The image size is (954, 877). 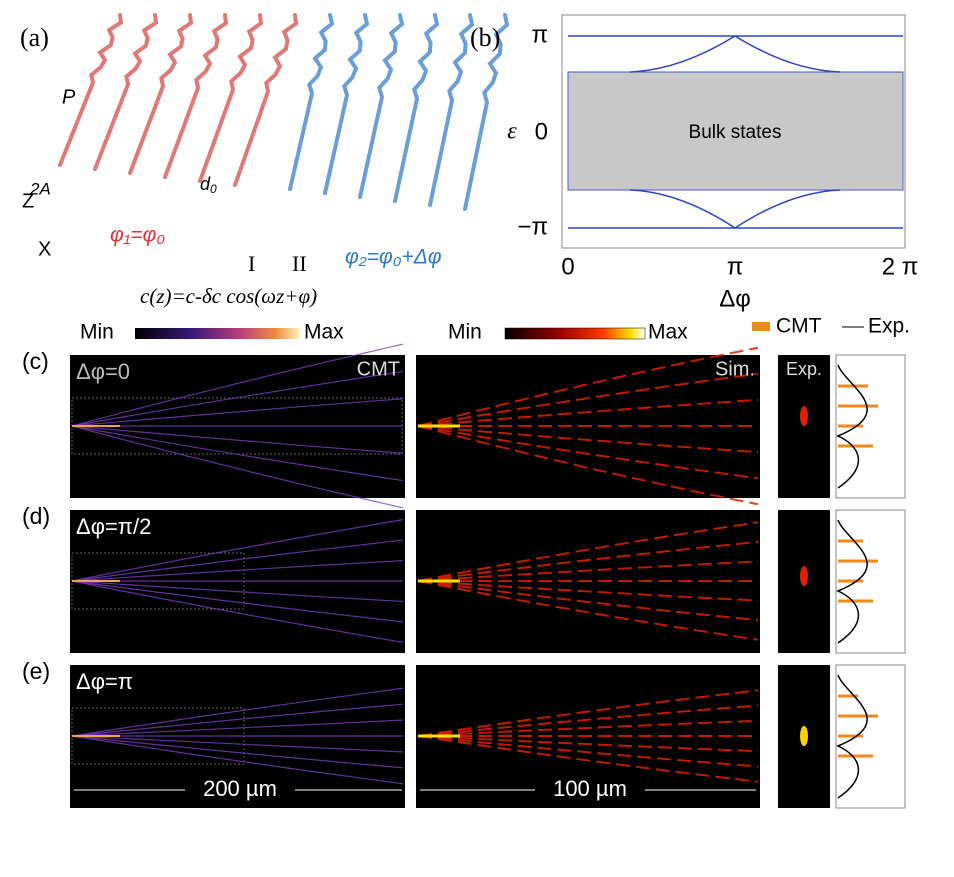 I want to click on exp-label: Exp., so click(x=804, y=369).